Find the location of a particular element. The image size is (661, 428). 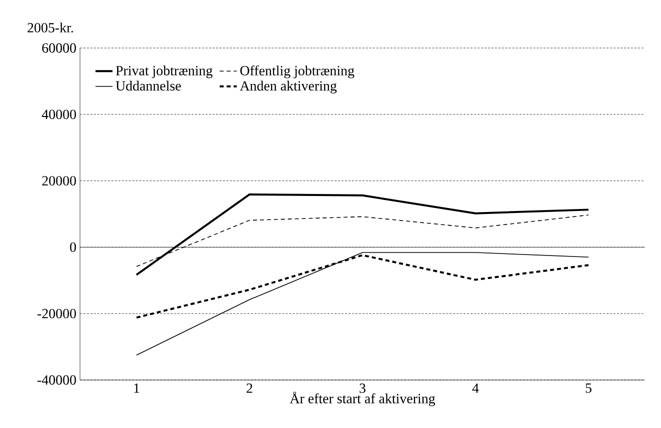

y-tick-label: 0 is located at coordinates (73, 247).